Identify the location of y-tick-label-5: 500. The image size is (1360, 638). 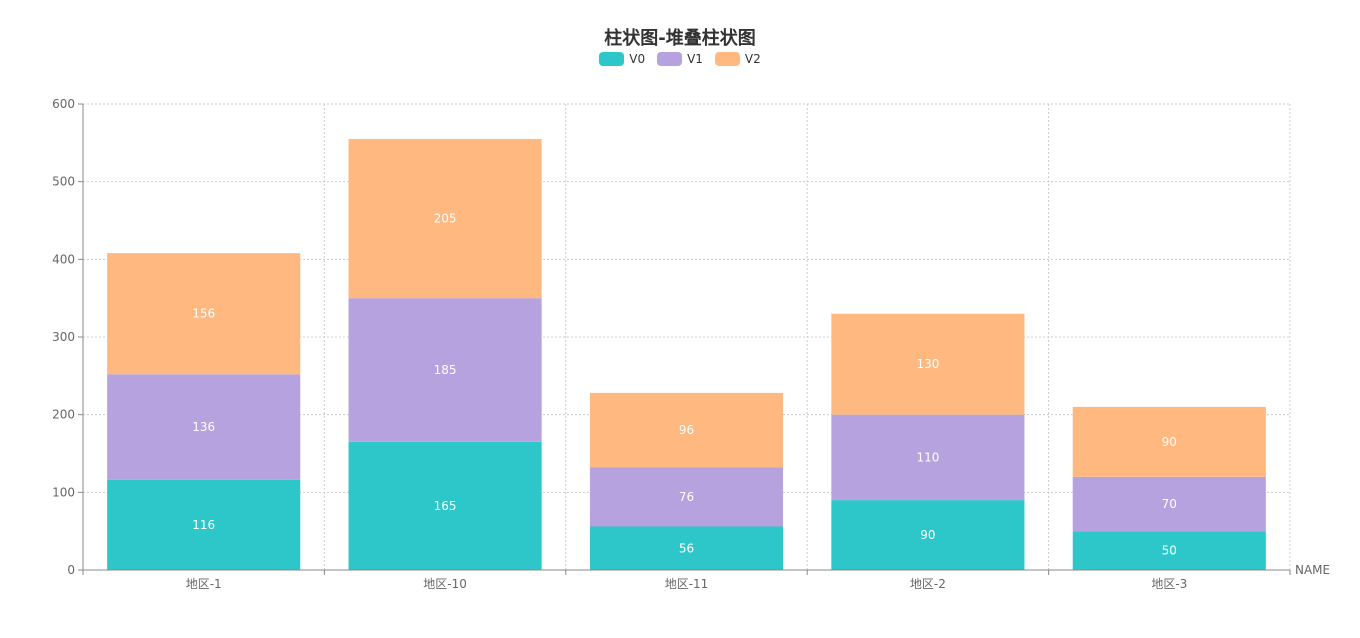
(63, 182).